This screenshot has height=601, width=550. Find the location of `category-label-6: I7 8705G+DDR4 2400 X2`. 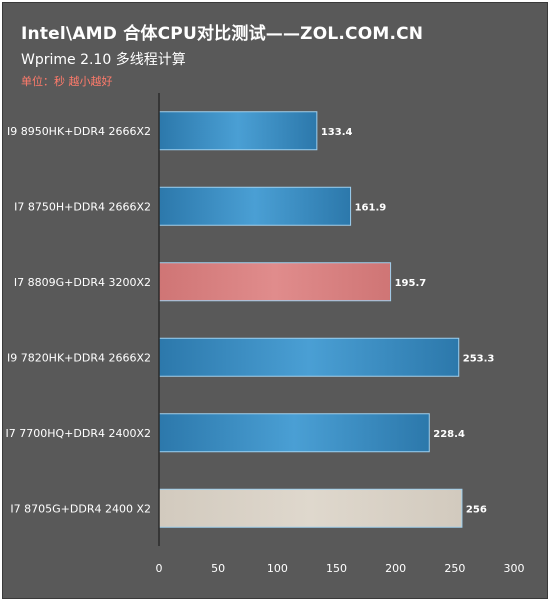

category-label-6: I7 8705G+DDR4 2400 X2 is located at coordinates (80, 508).